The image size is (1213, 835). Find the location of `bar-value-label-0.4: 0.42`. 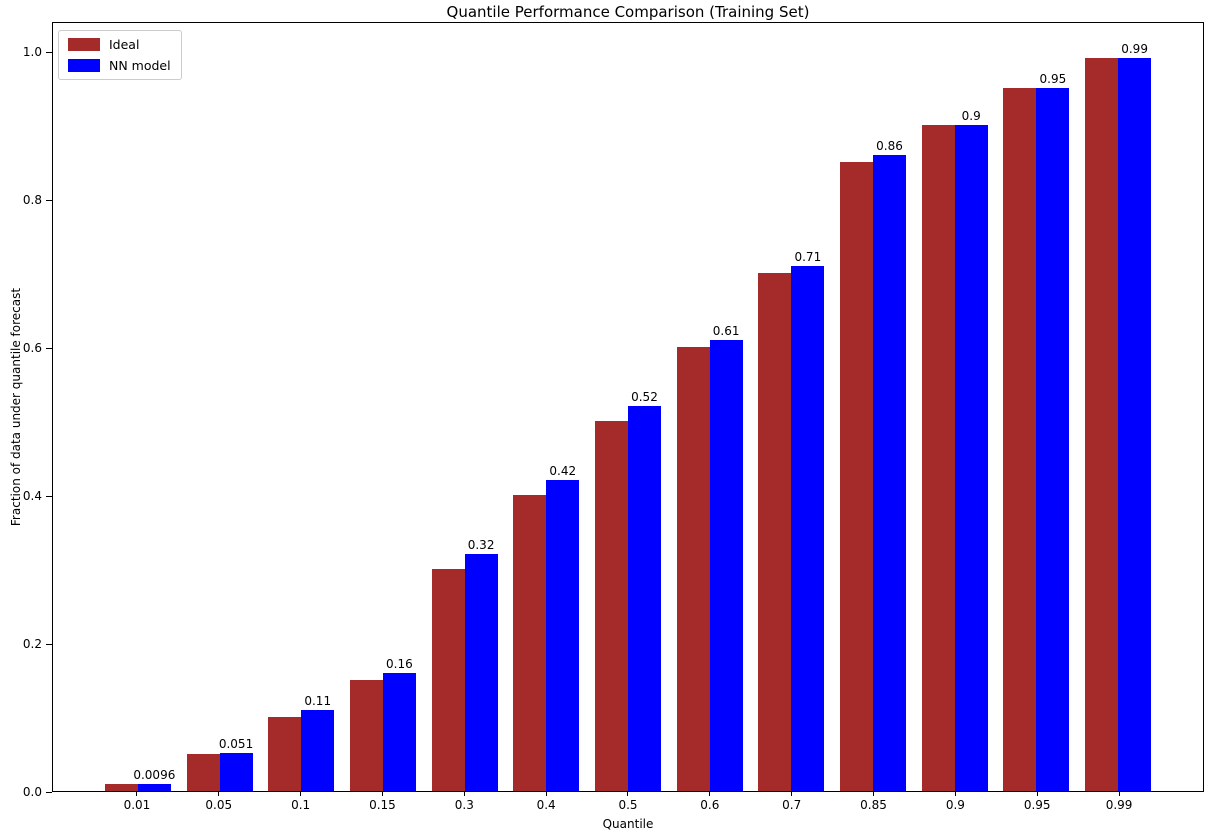

bar-value-label-0.4: 0.42 is located at coordinates (563, 471).